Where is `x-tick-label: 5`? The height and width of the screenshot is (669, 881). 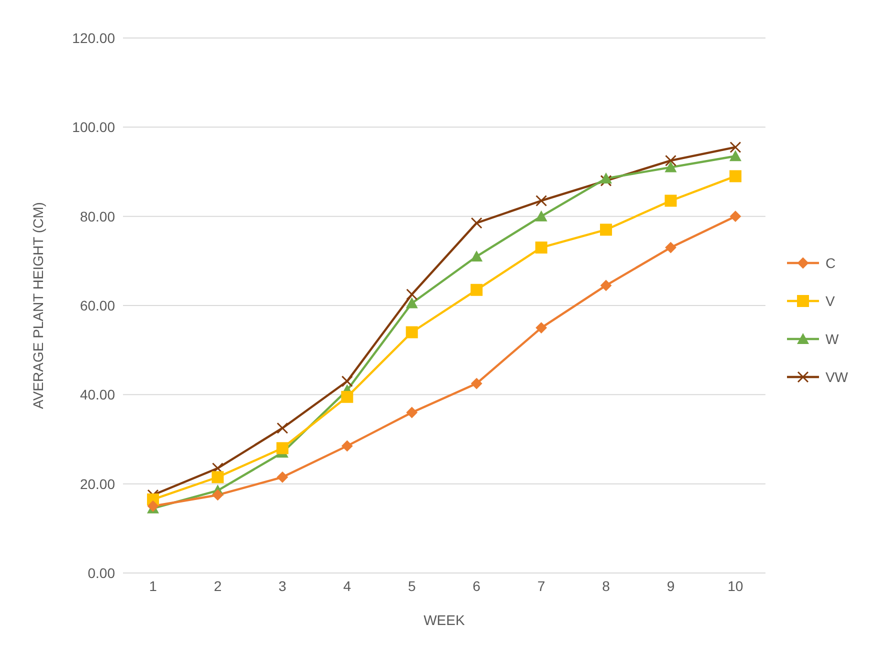 x-tick-label: 5 is located at coordinates (412, 586).